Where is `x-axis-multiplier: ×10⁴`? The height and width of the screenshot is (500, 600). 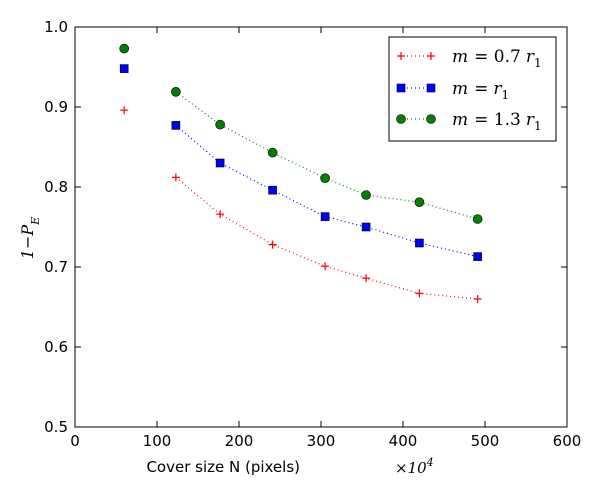 x-axis-multiplier: ×10⁴ is located at coordinates (414, 466).